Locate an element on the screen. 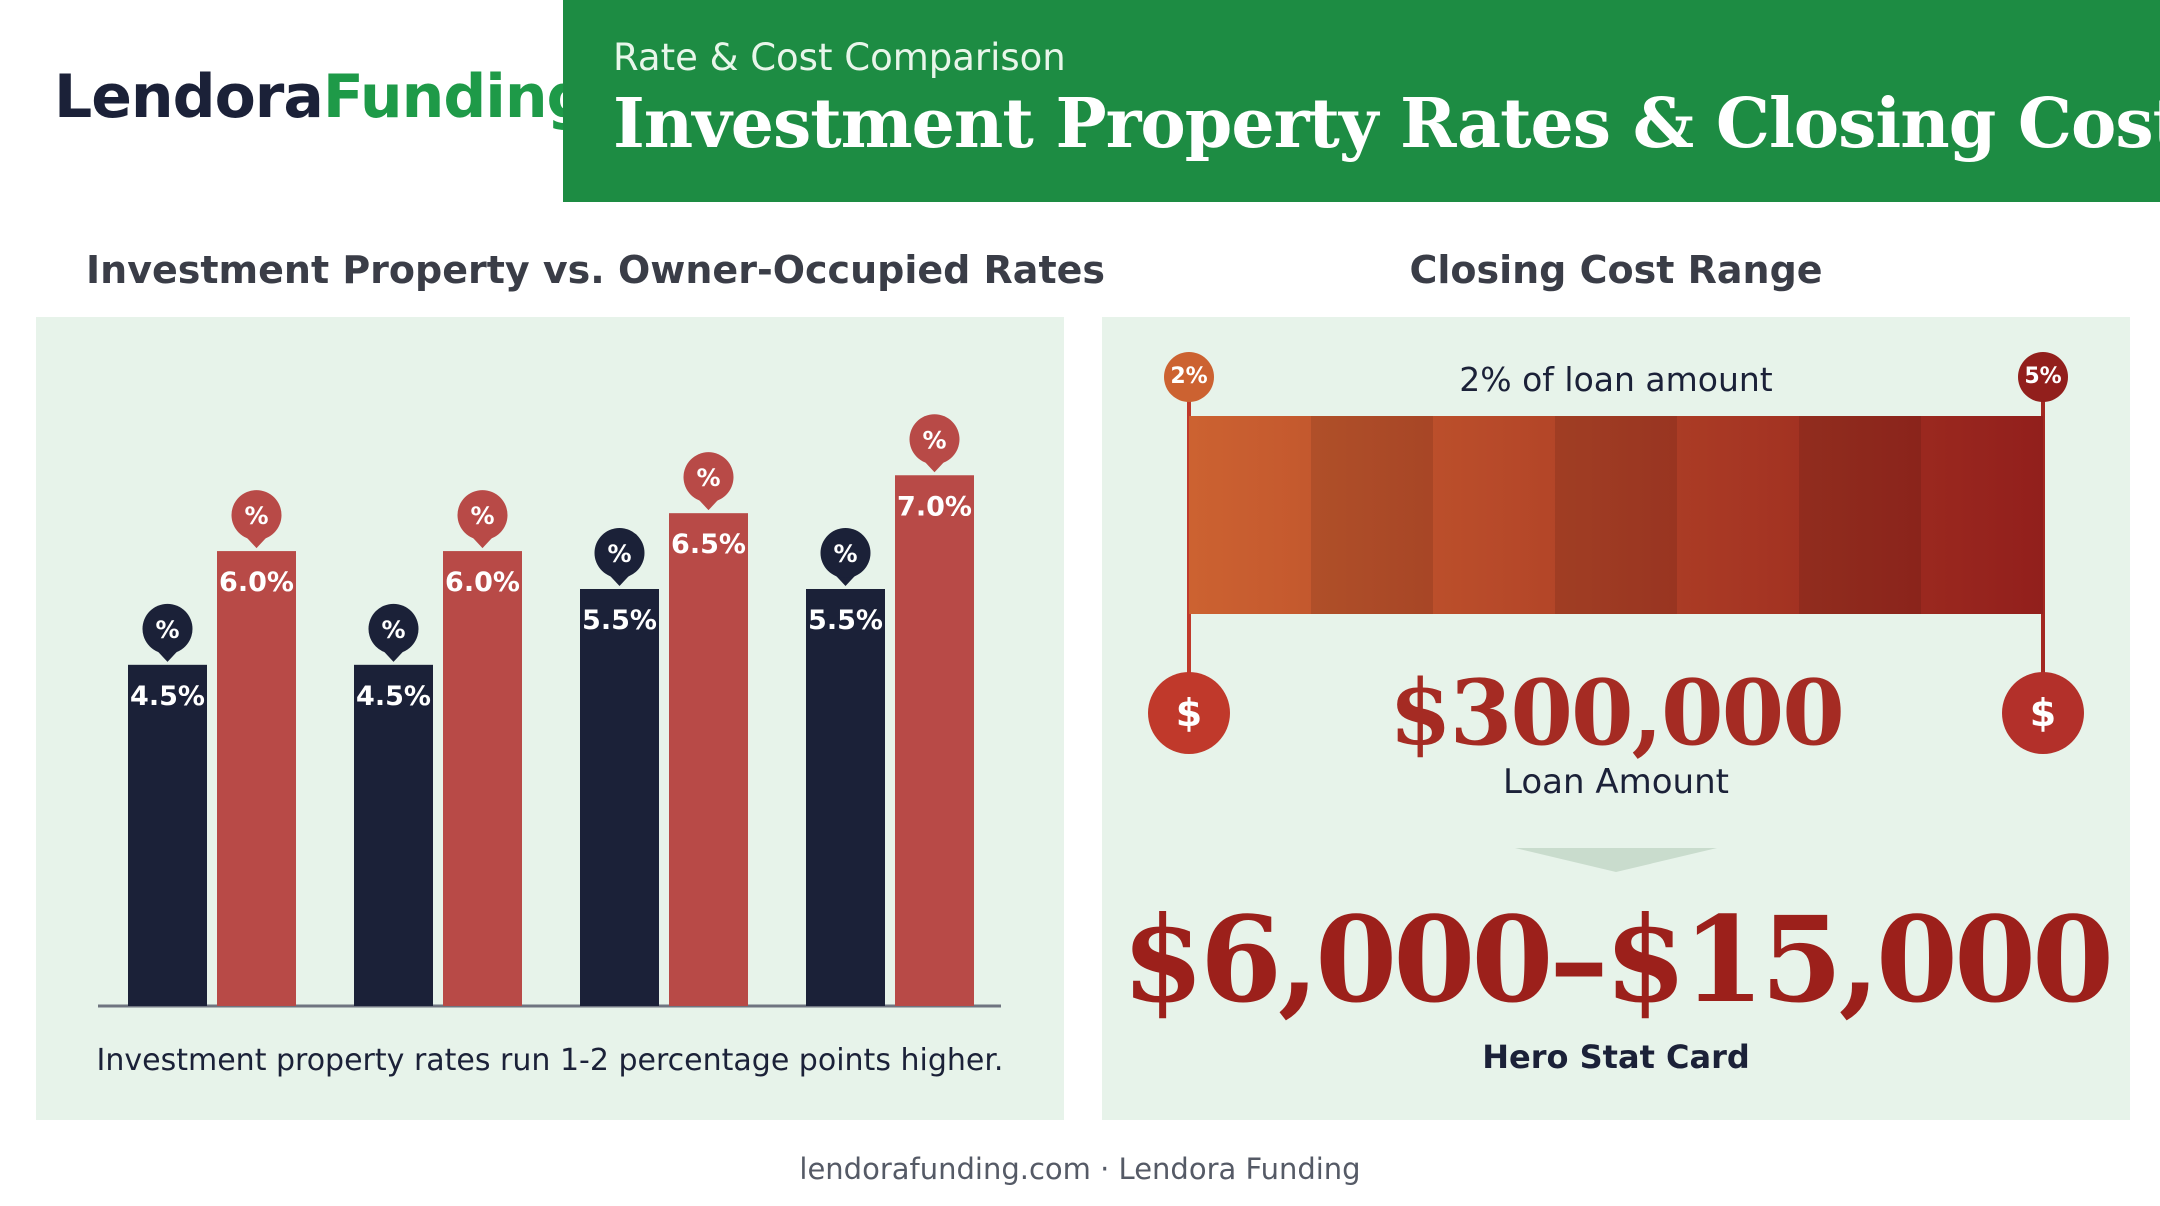 The image size is (2160, 1206). investment-rate-label: 6.5% is located at coordinates (708, 544).